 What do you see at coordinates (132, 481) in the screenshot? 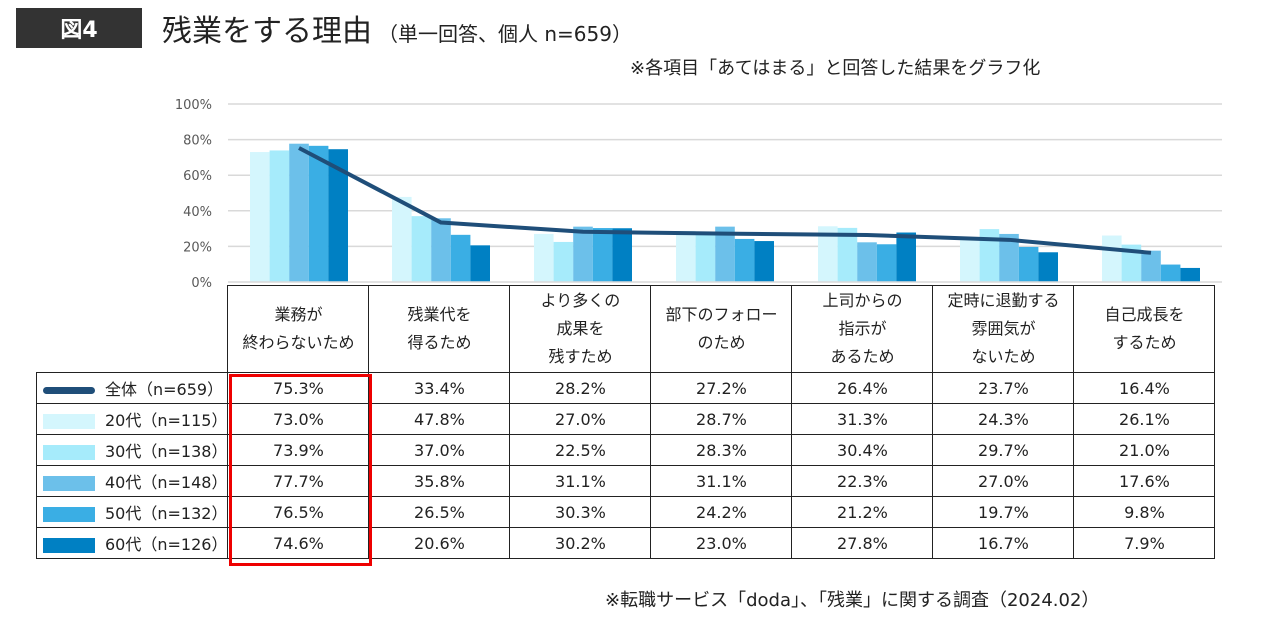
I see `legend-cell: 40代（n=148）` at bounding box center [132, 481].